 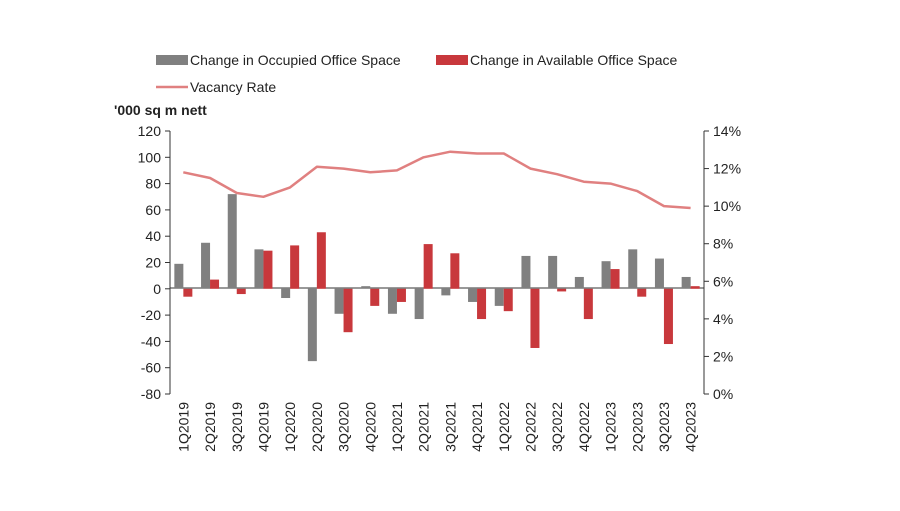 What do you see at coordinates (172, 60) in the screenshot?
I see `legend-swatch-occupied` at bounding box center [172, 60].